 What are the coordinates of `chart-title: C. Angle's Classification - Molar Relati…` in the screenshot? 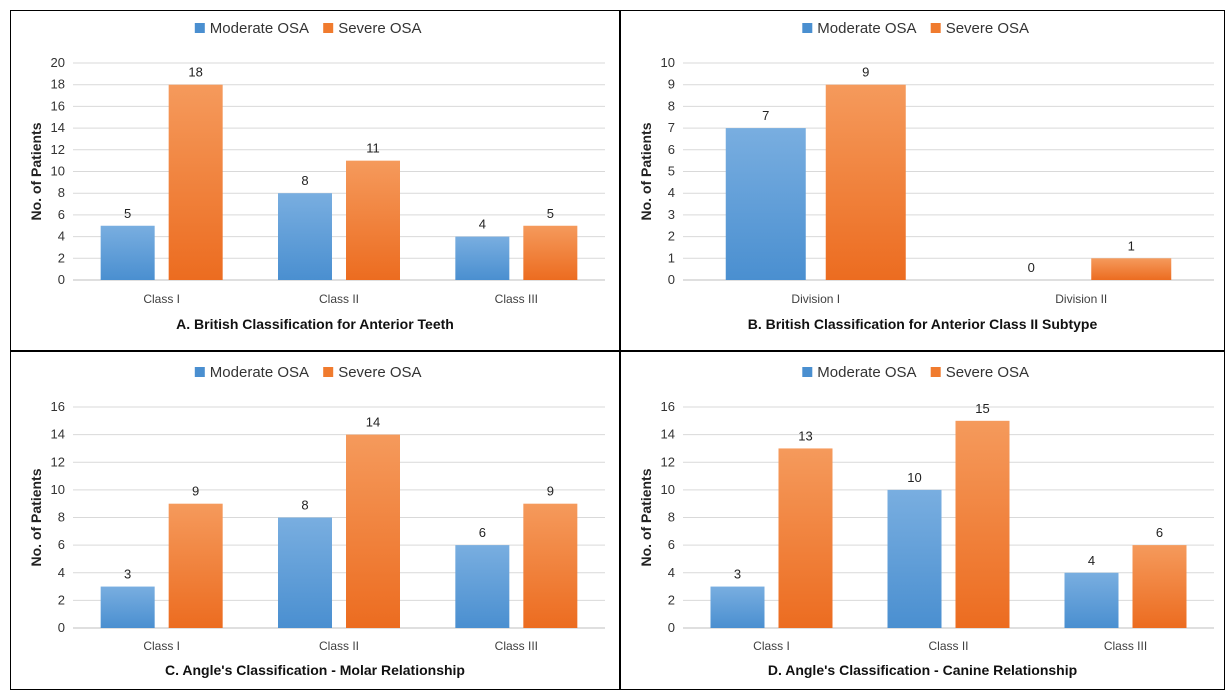 It's located at (315, 670).